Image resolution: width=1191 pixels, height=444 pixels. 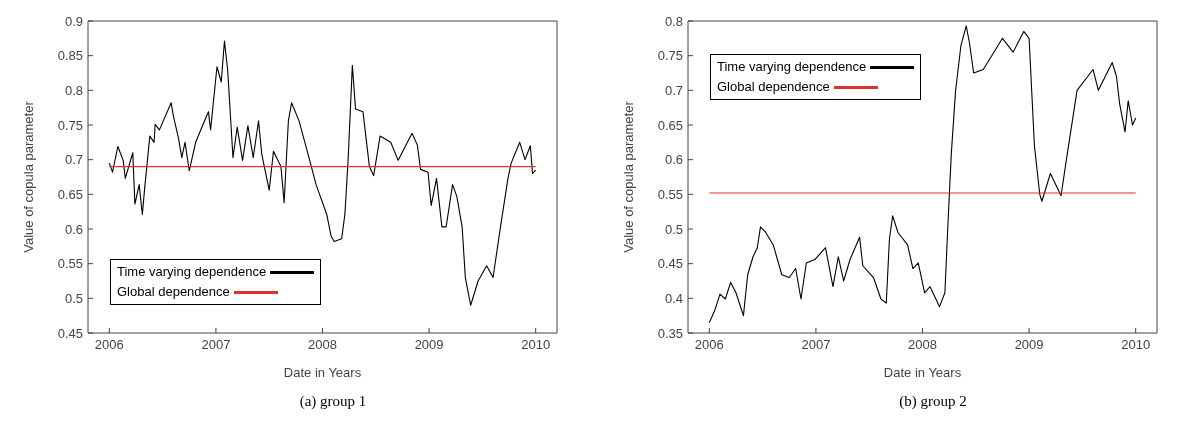 I want to click on y-tick-label: 0.85, so click(x=70, y=56).